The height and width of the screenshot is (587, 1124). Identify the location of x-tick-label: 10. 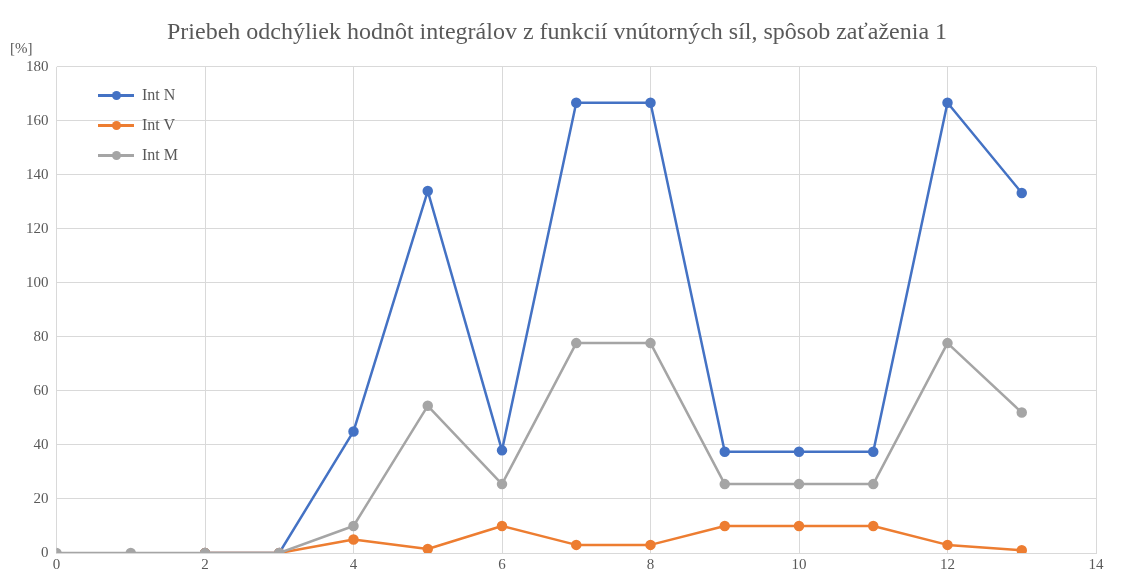
(799, 563).